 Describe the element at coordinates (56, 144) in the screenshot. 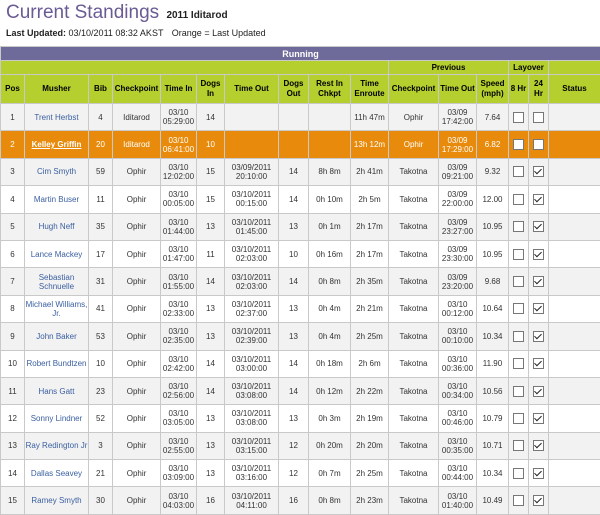

I see `cell-musher: Kelley Griffin` at that location.